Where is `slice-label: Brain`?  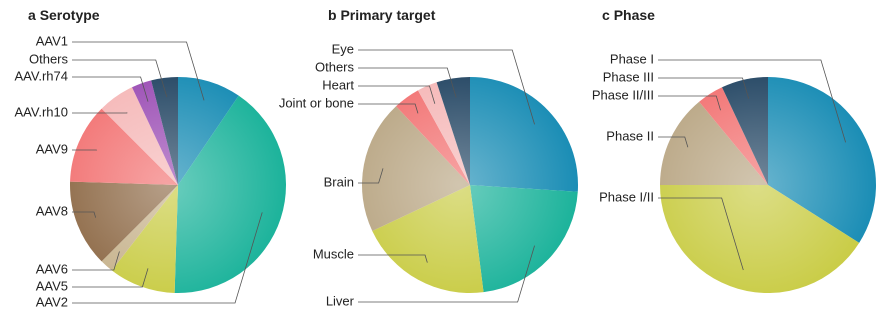 slice-label: Brain is located at coordinates (339, 181).